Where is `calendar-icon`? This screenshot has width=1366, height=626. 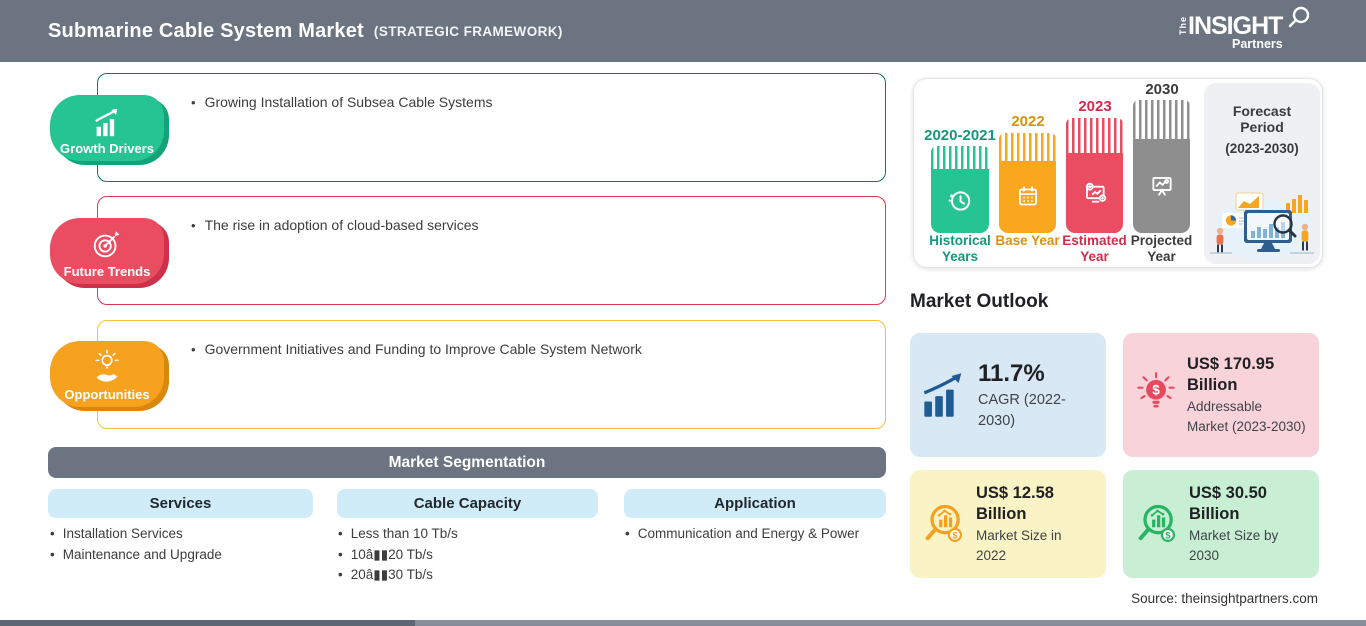
calendar-icon is located at coordinates (1027, 196).